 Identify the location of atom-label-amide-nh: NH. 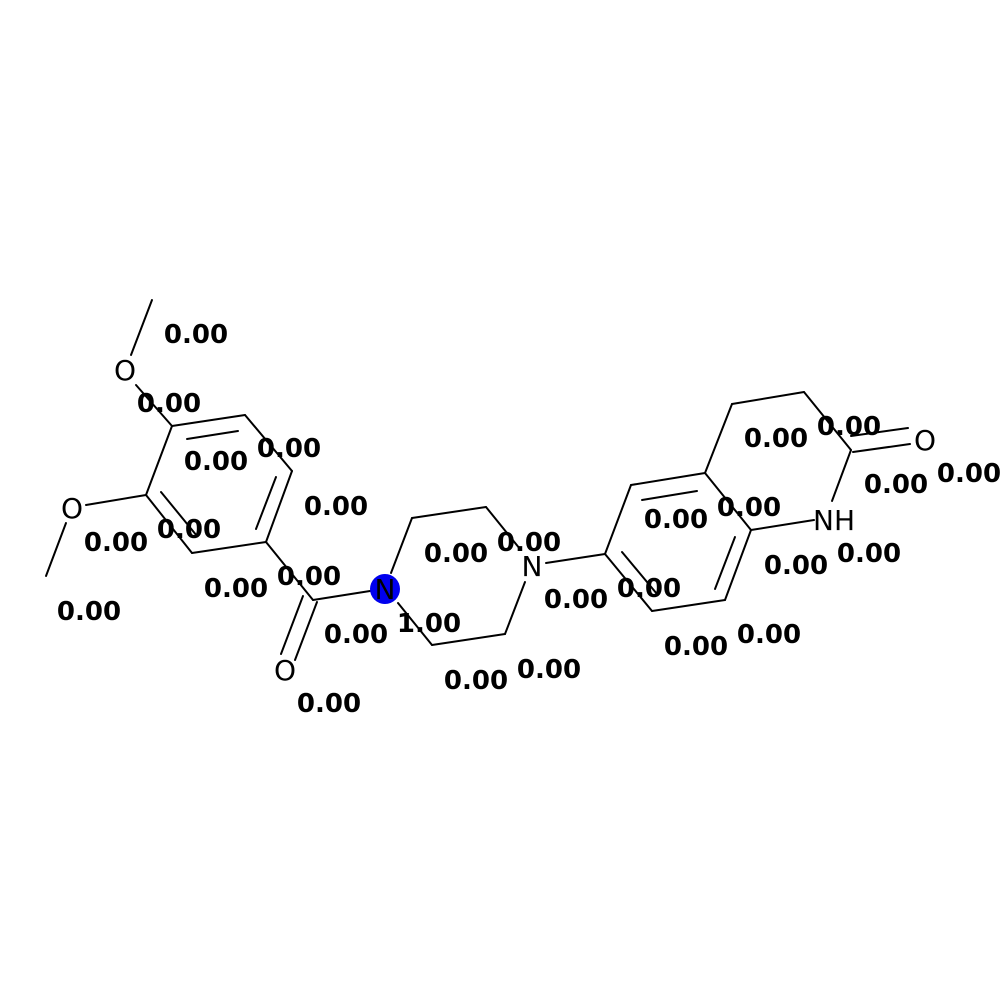
(834, 520).